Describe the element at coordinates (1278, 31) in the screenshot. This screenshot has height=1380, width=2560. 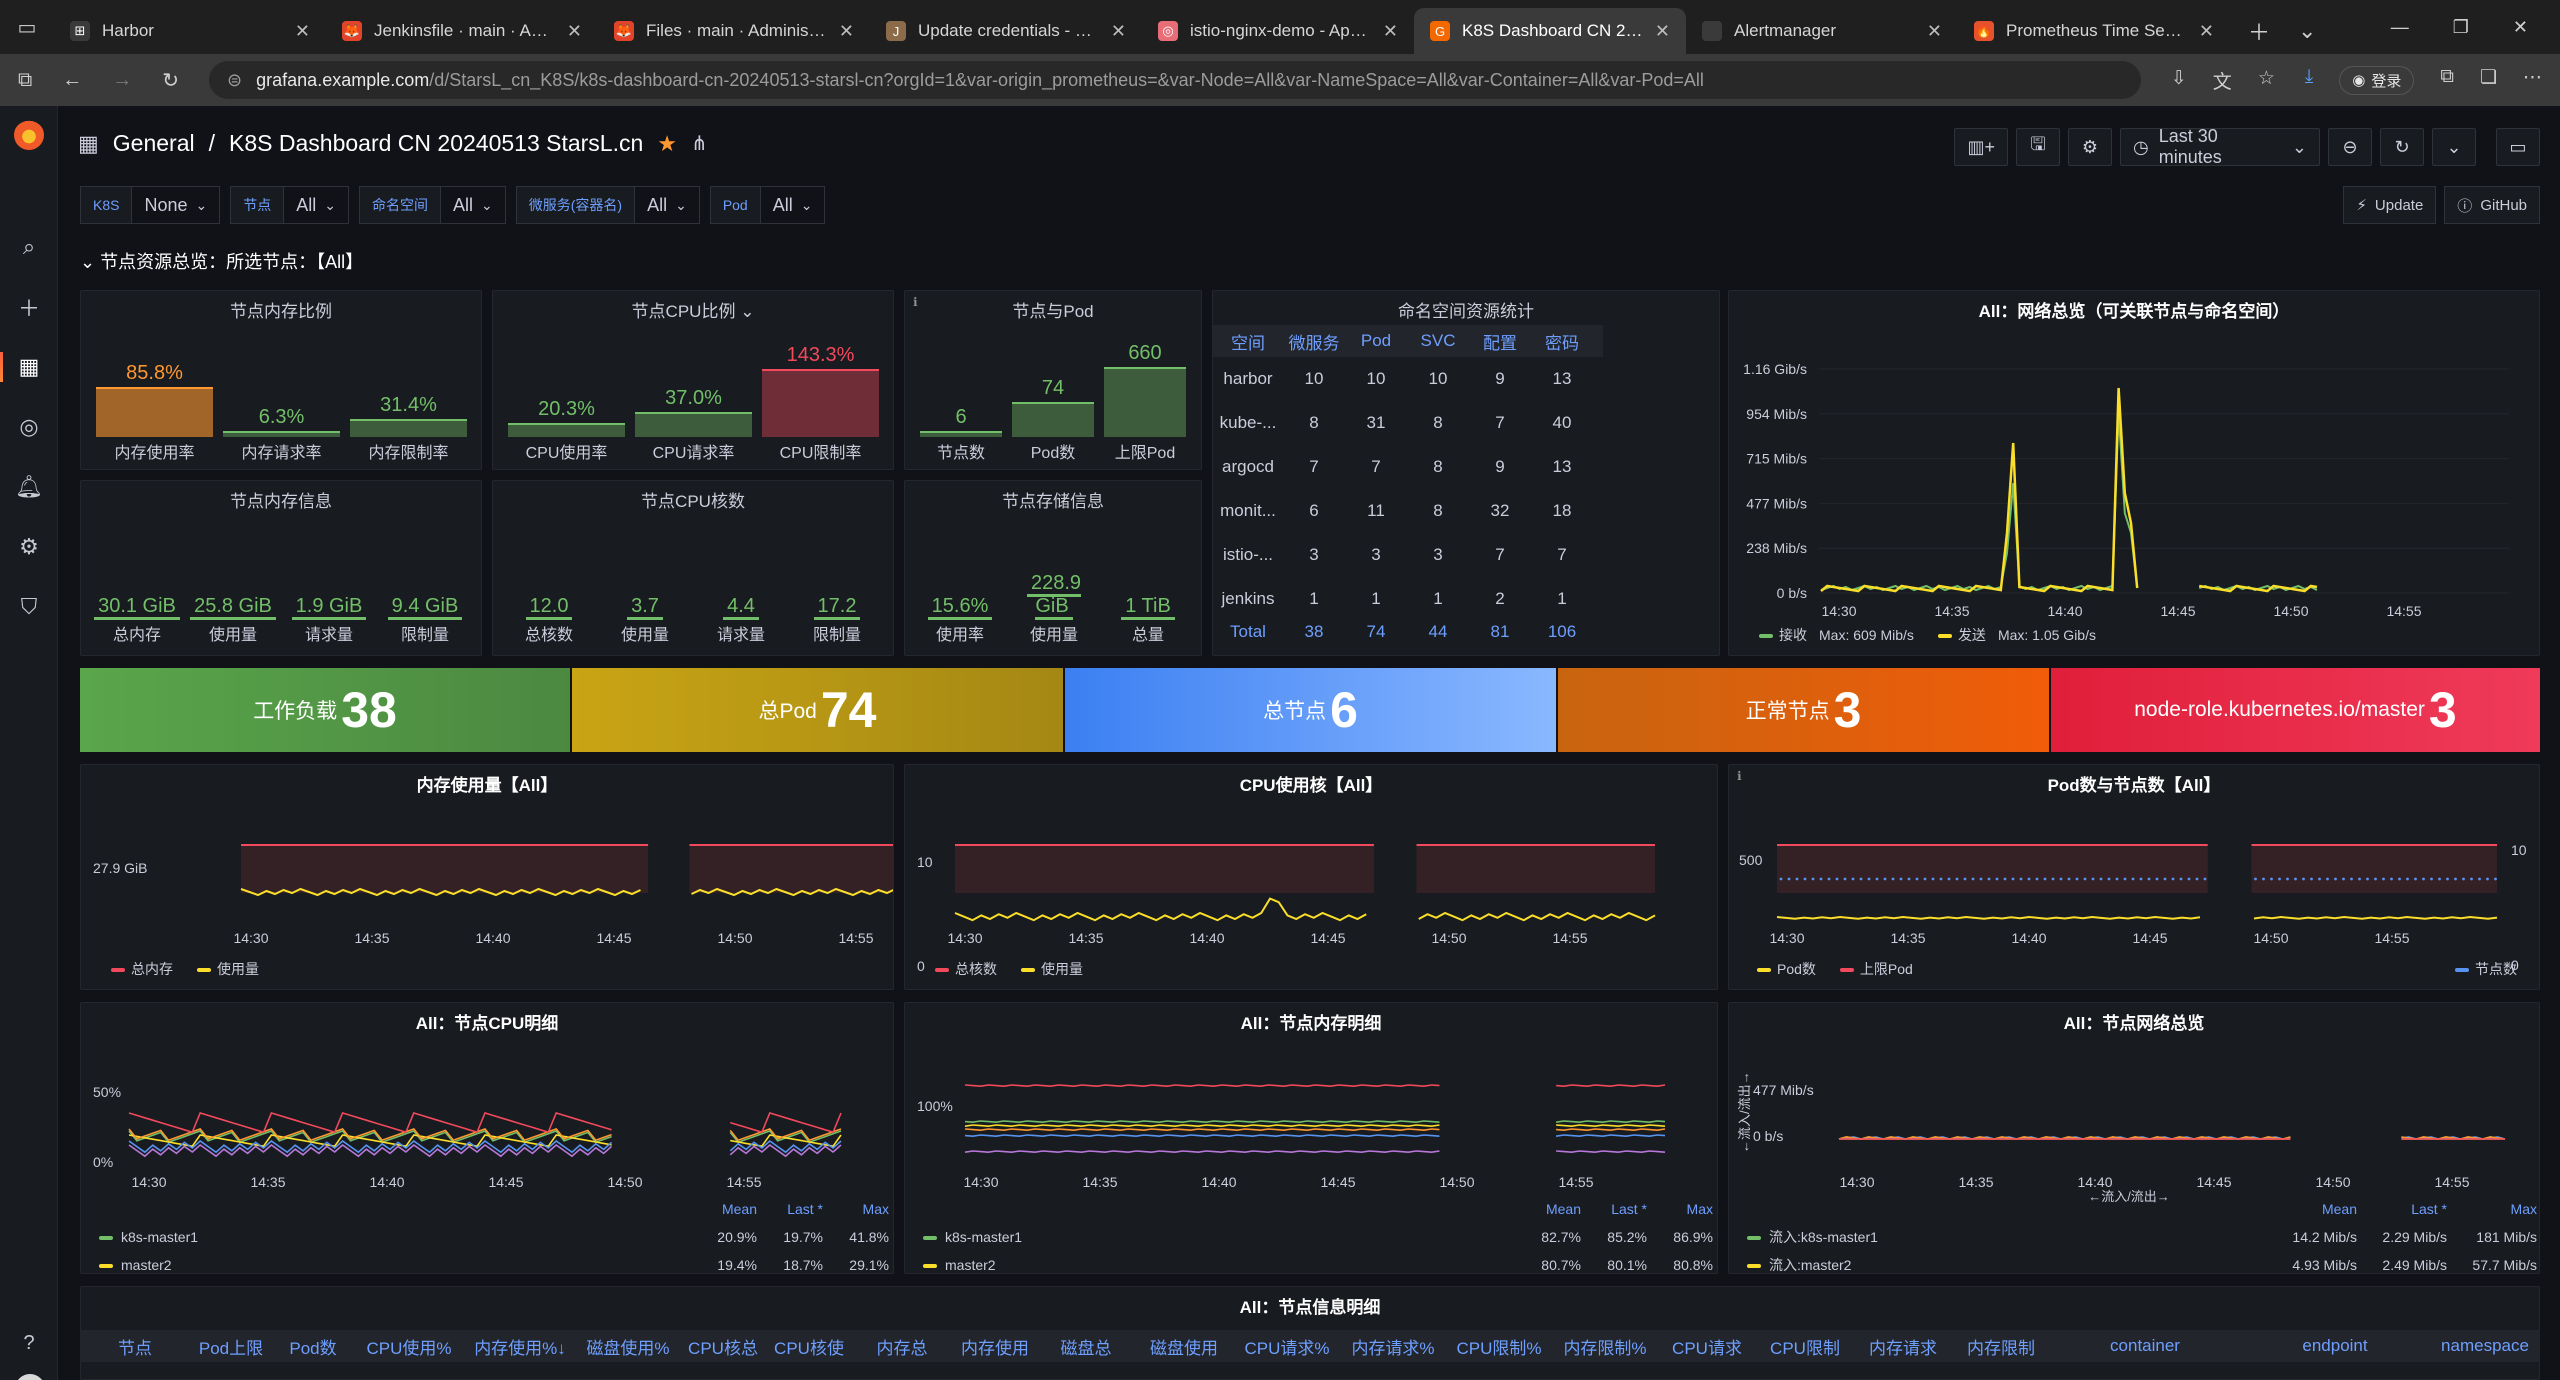
I see `browser-tab: ◎ istio-nginx-demo - Applicat ✕` at that location.